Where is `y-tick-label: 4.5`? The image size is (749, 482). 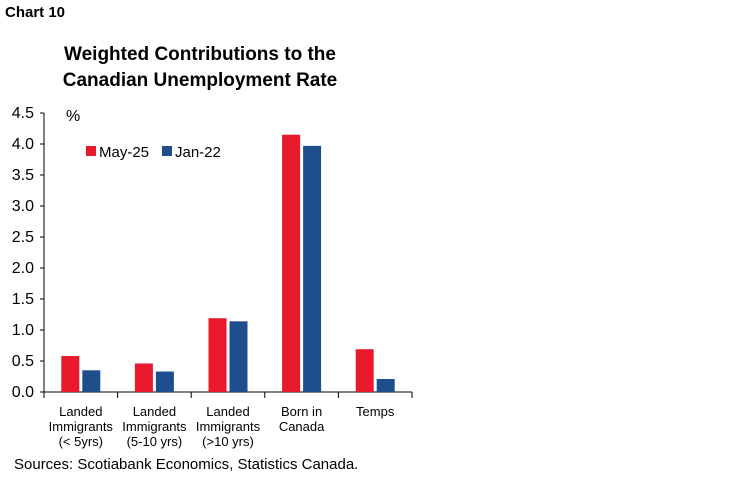
y-tick-label: 4.5 is located at coordinates (23, 113).